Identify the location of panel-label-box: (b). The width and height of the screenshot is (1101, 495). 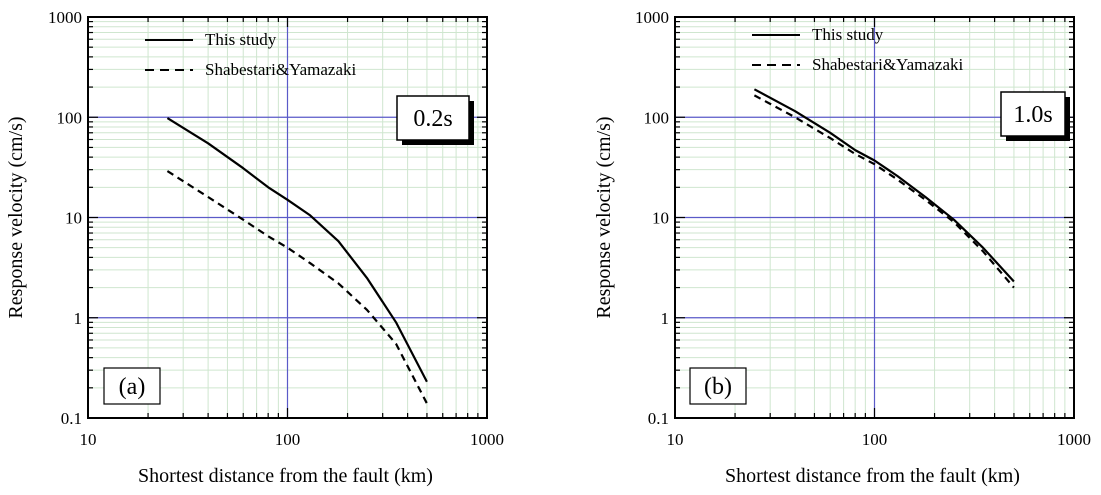
(718, 386).